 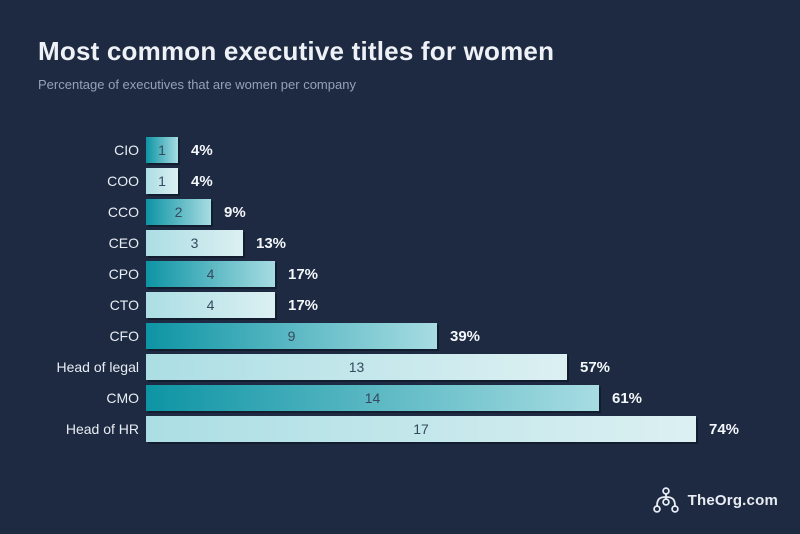 I want to click on chart-row: CEO 3 13%, so click(x=410, y=243).